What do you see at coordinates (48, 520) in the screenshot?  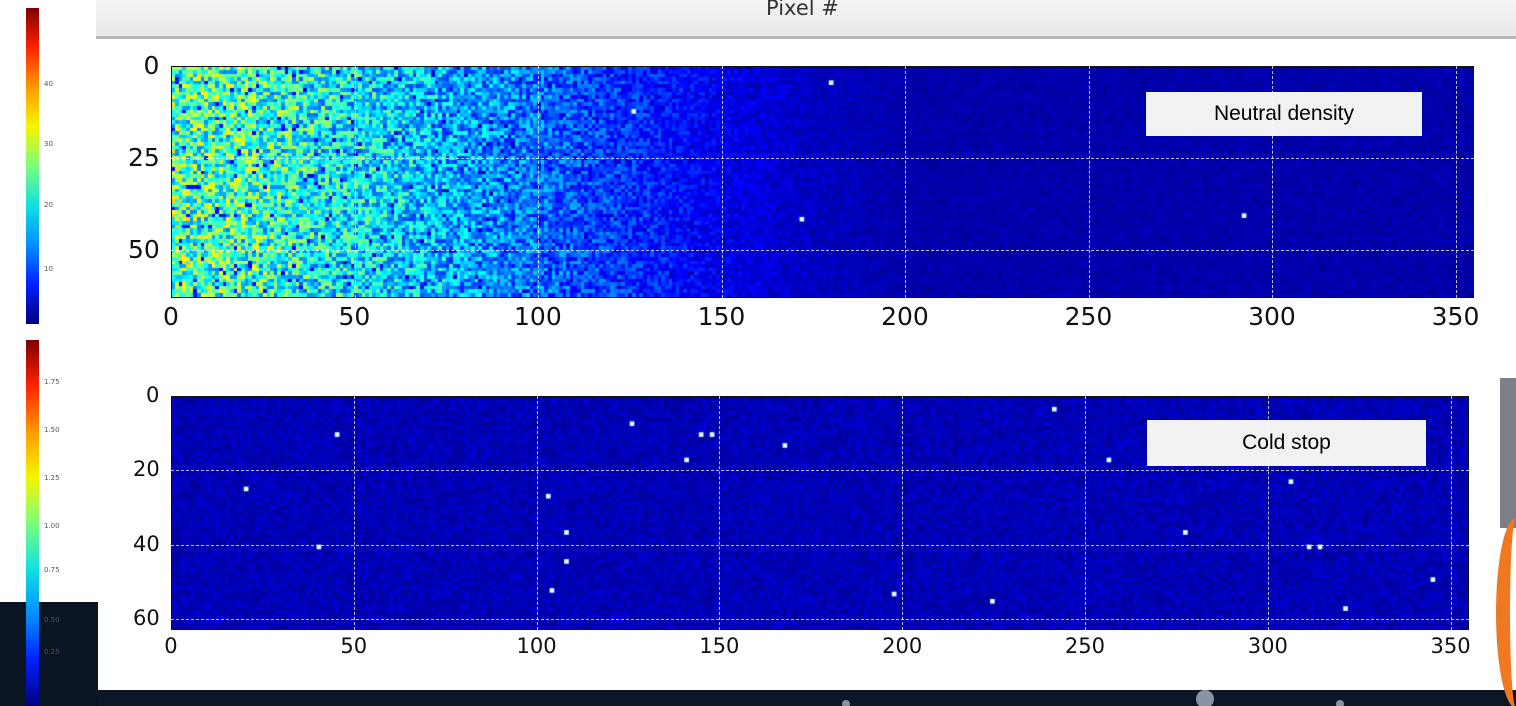 I see `colorbar-panel-2: 1.75 1.50 1.25 1.00 0.75` at bounding box center [48, 520].